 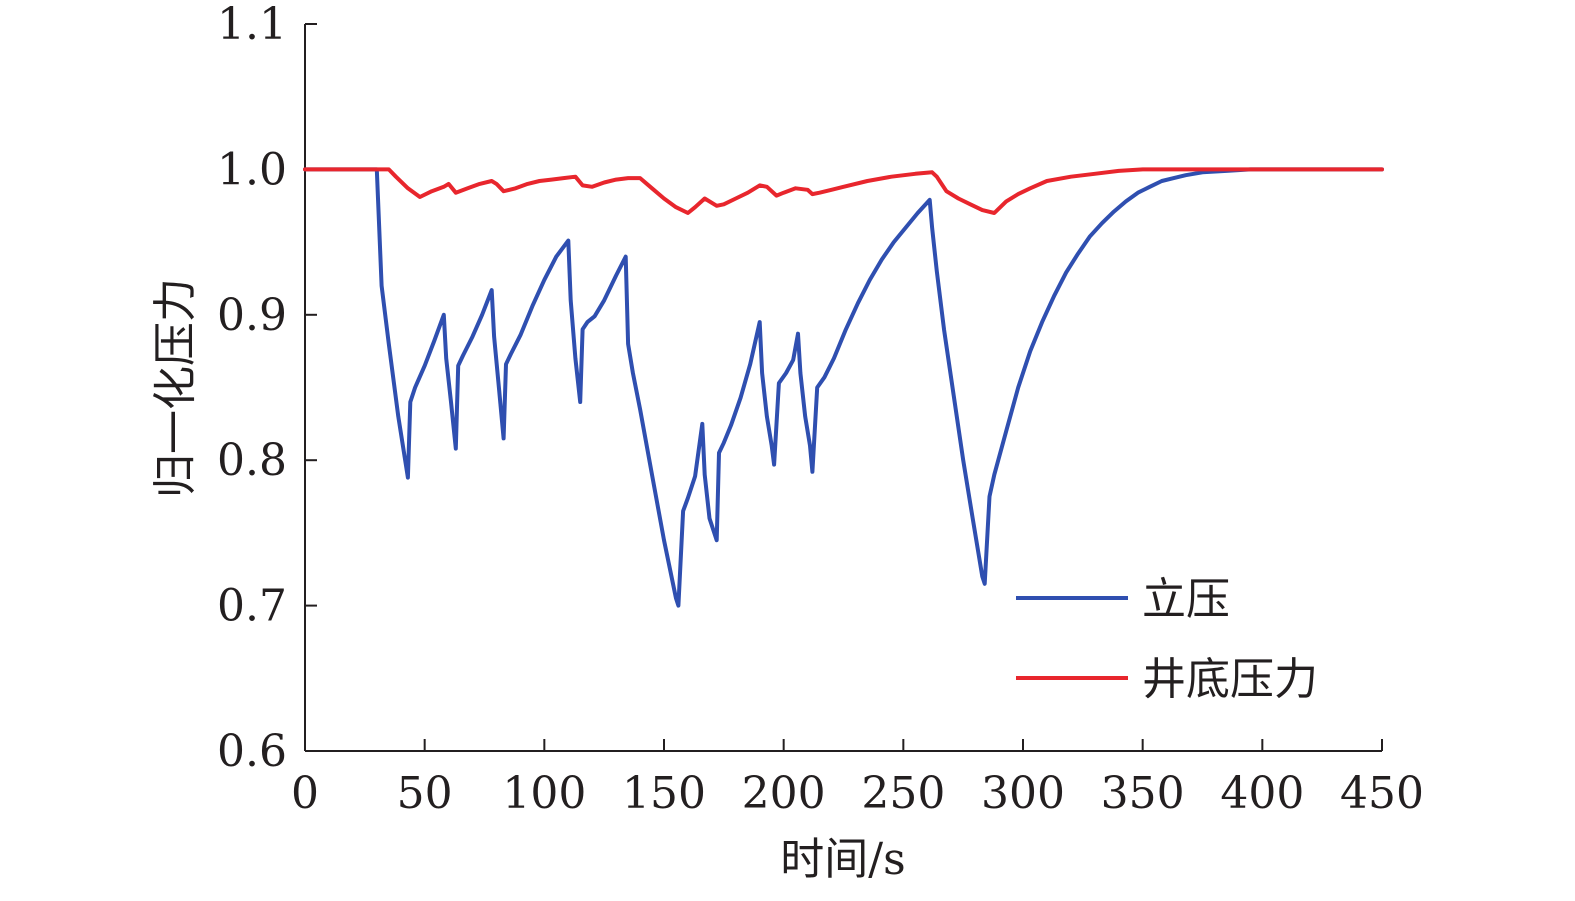 What do you see at coordinates (784, 793) in the screenshot?
I see `x-tick-label: 200` at bounding box center [784, 793].